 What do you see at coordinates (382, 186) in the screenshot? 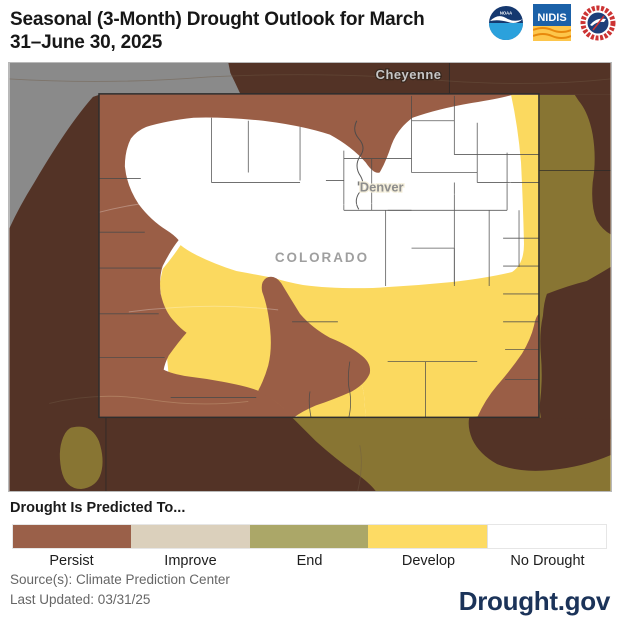
I see `city-label-denver: Denver` at bounding box center [382, 186].